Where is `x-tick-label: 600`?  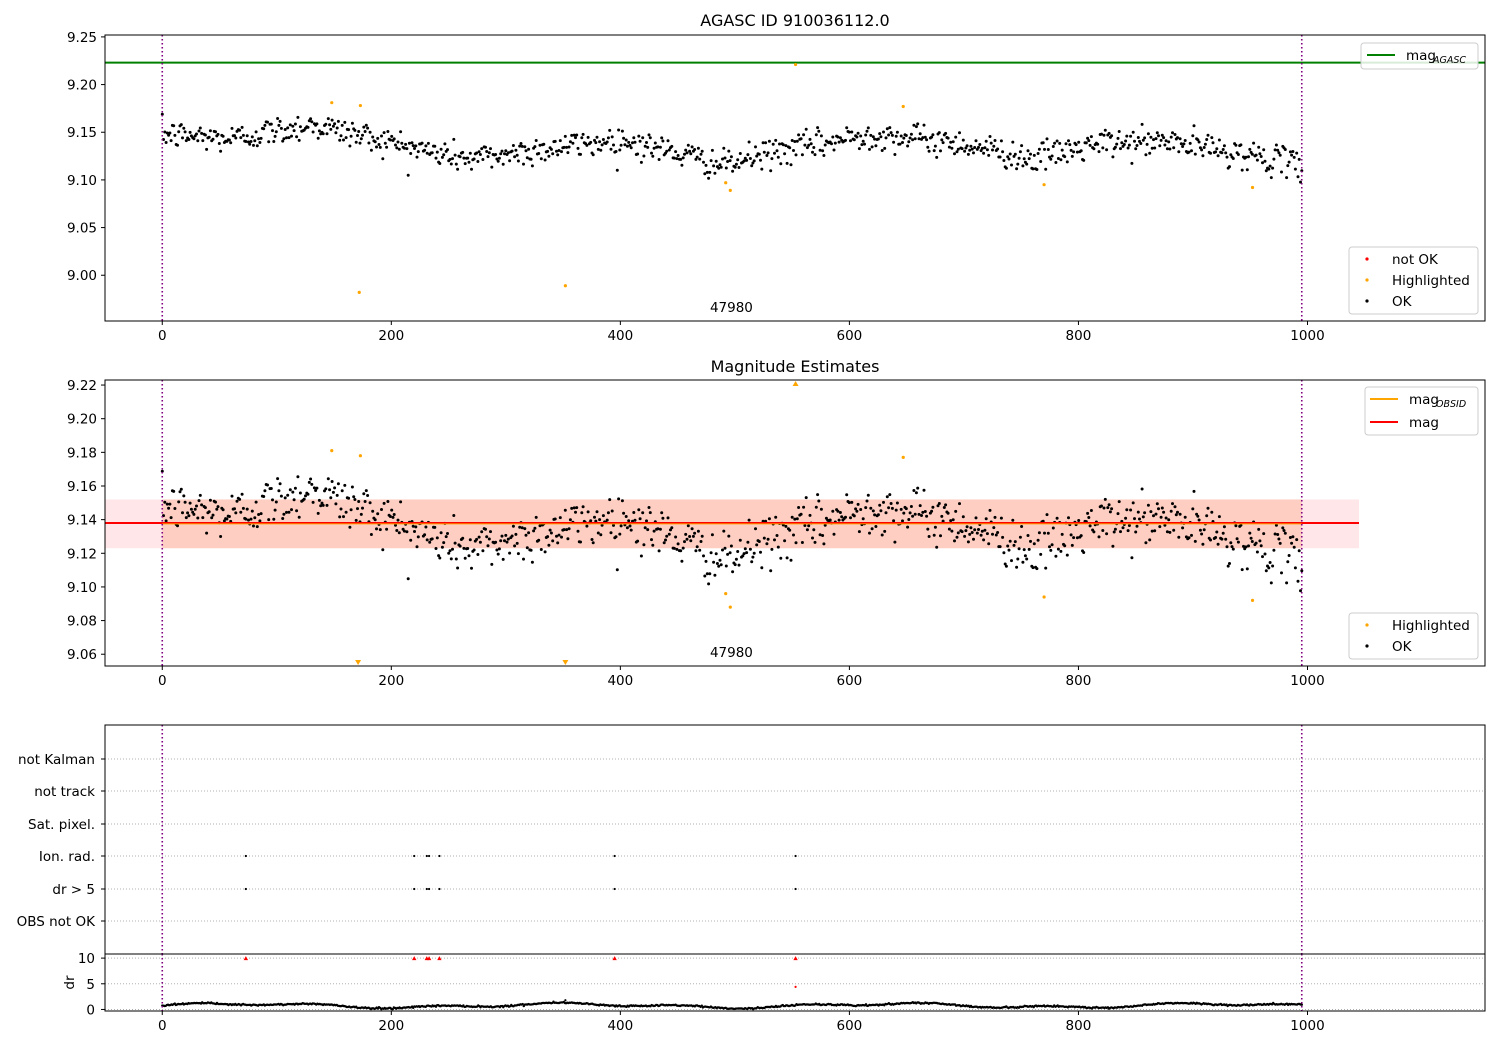 x-tick-label: 600 is located at coordinates (850, 1026).